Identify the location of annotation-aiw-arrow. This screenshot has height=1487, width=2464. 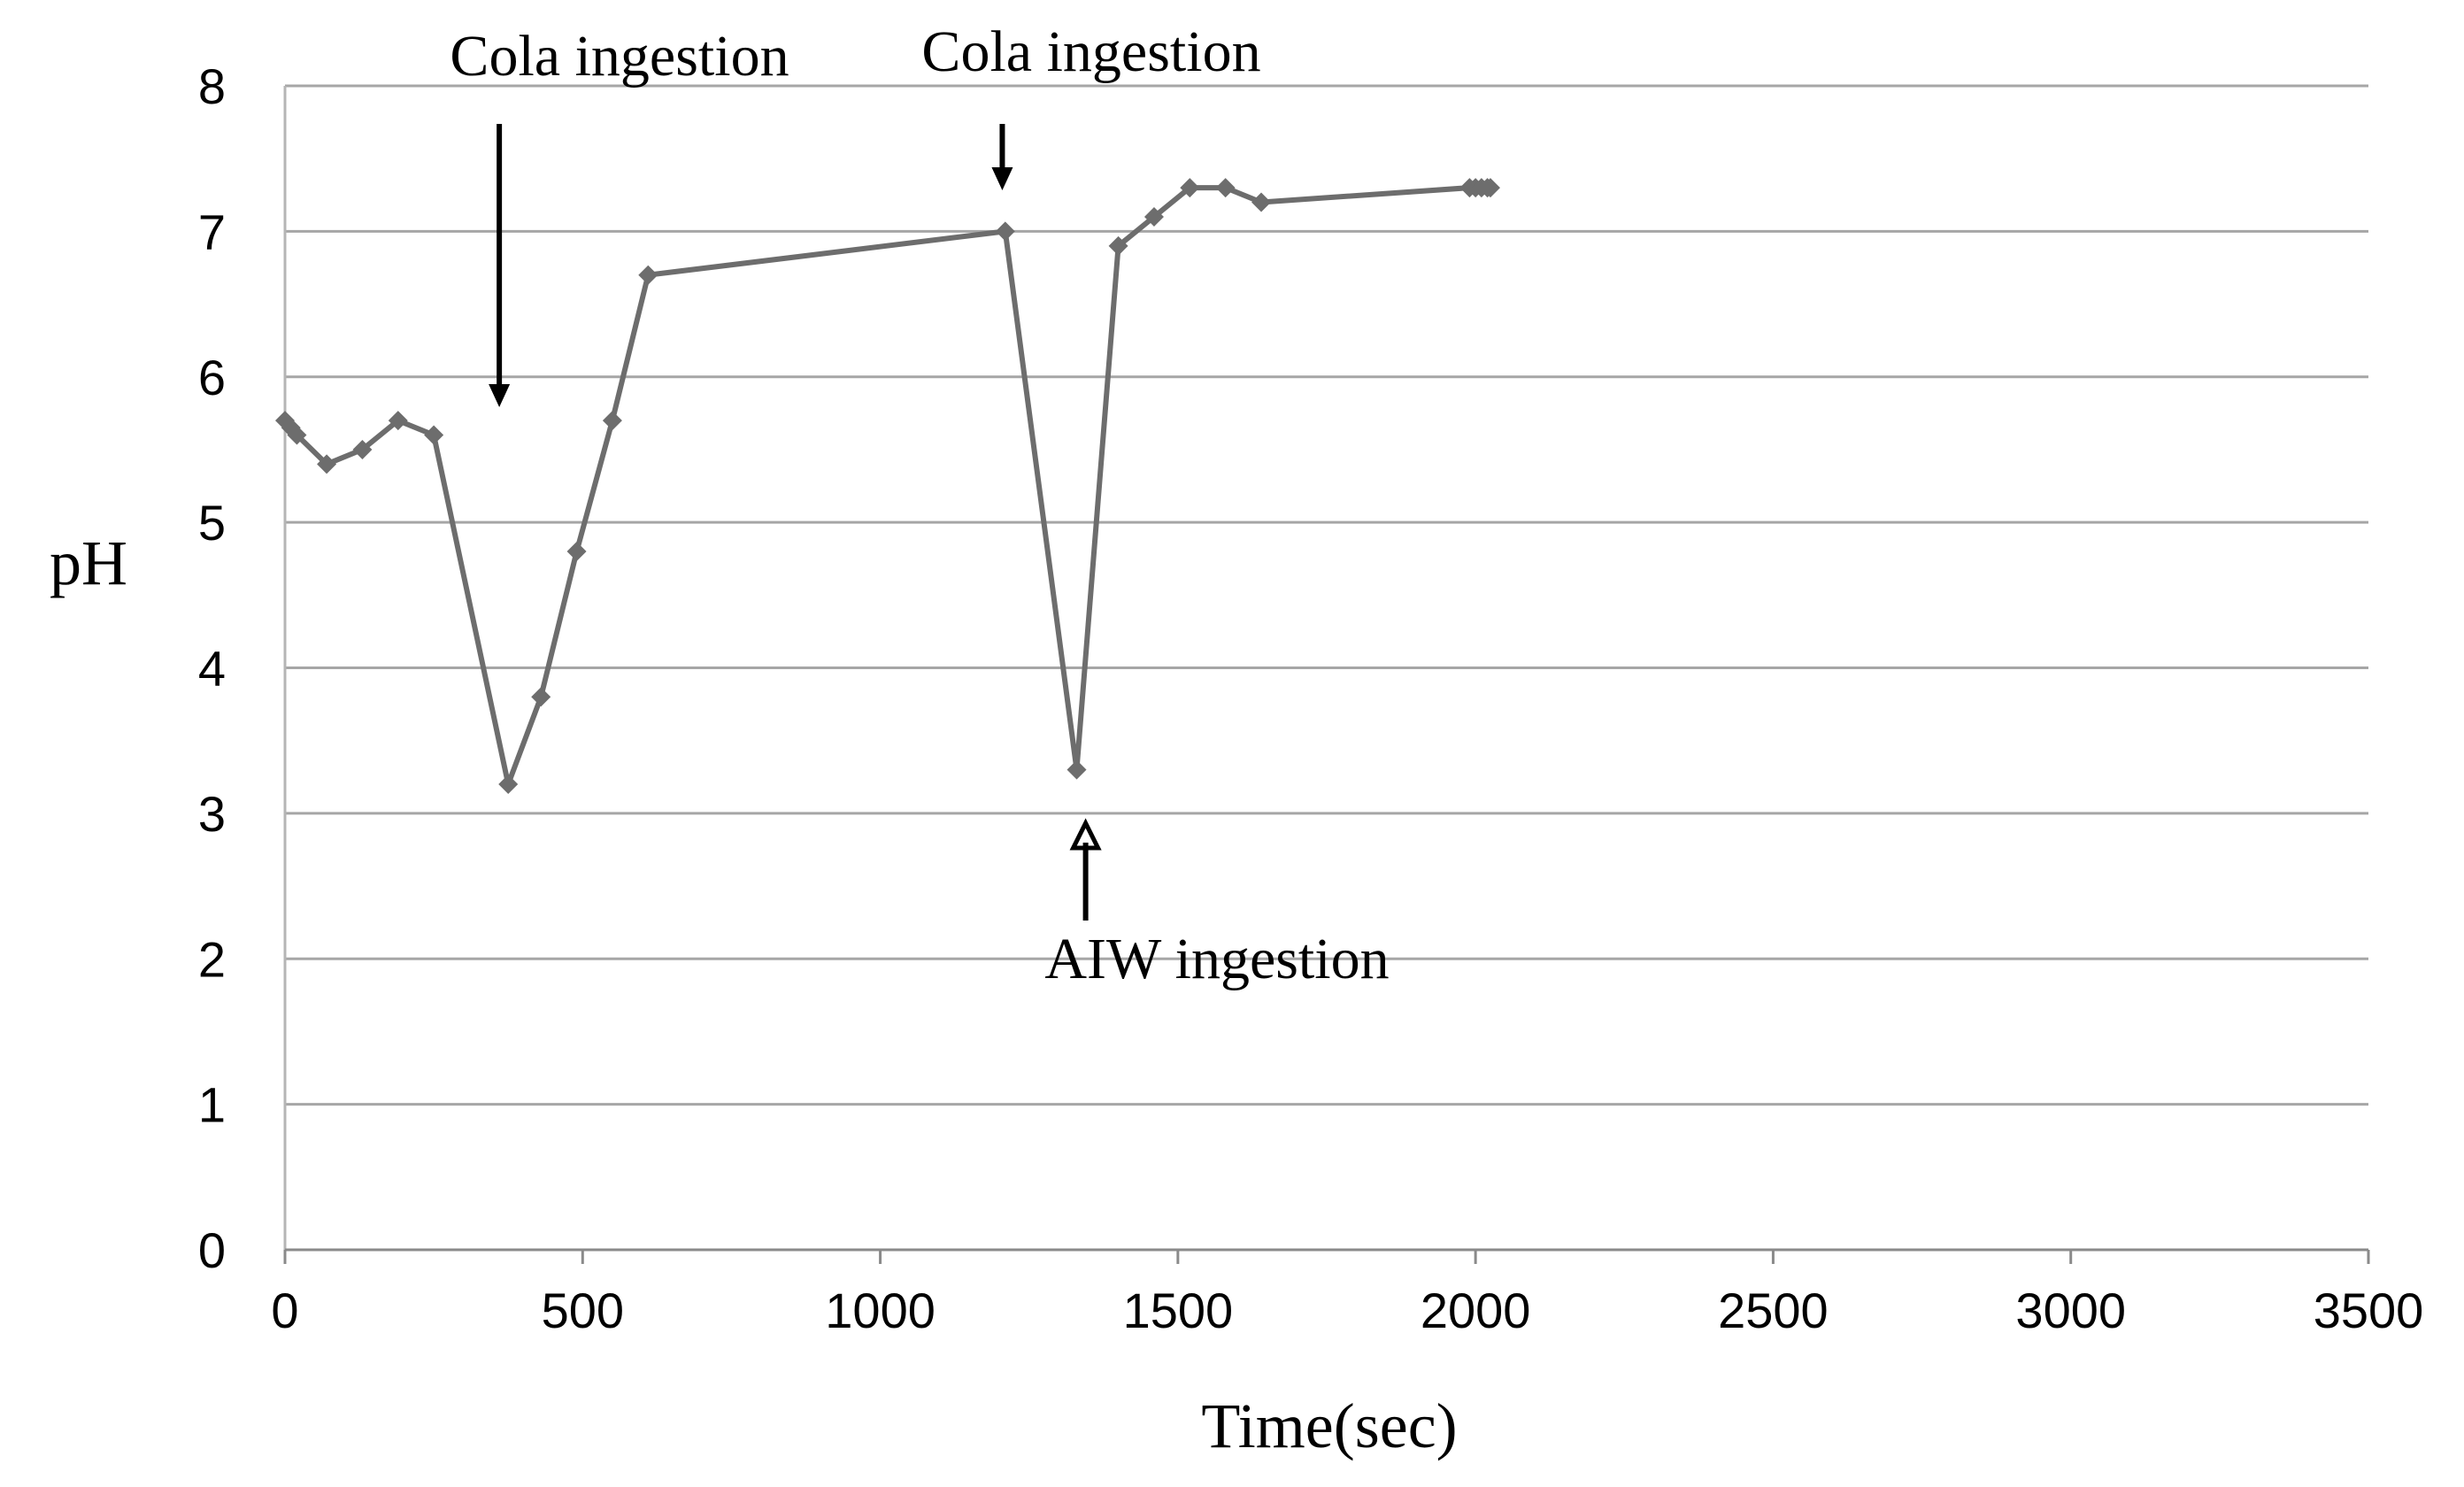
(1086, 869).